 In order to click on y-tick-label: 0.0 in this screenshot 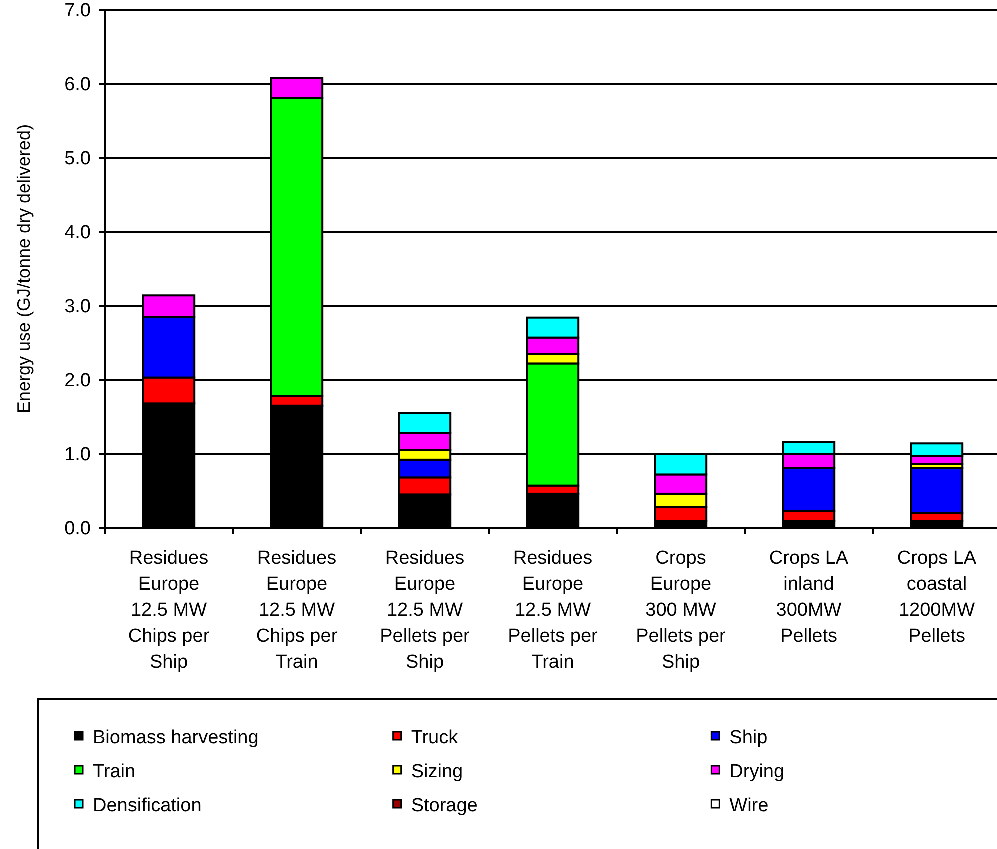, I will do `click(77, 529)`.